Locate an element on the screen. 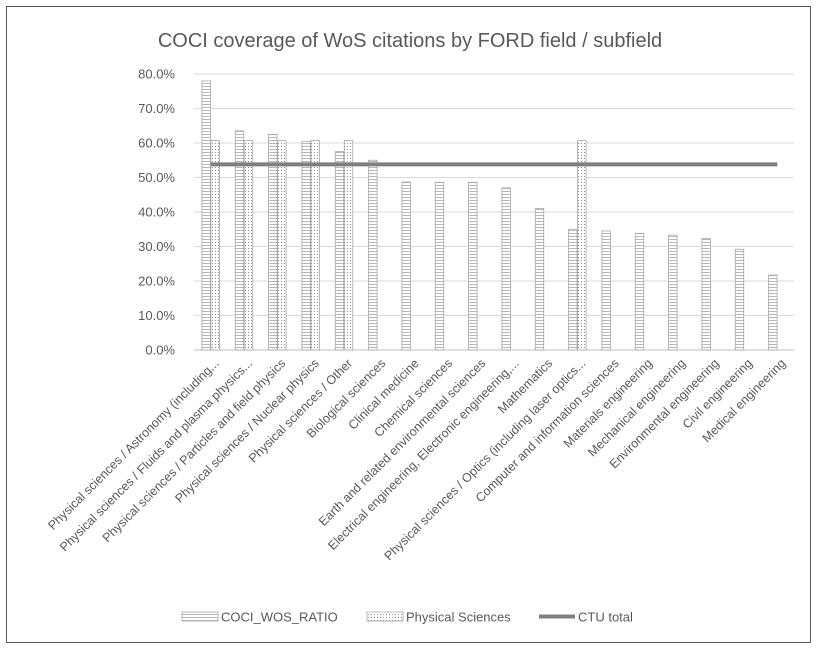  y-tick-label: 20.0% is located at coordinates (156, 281).